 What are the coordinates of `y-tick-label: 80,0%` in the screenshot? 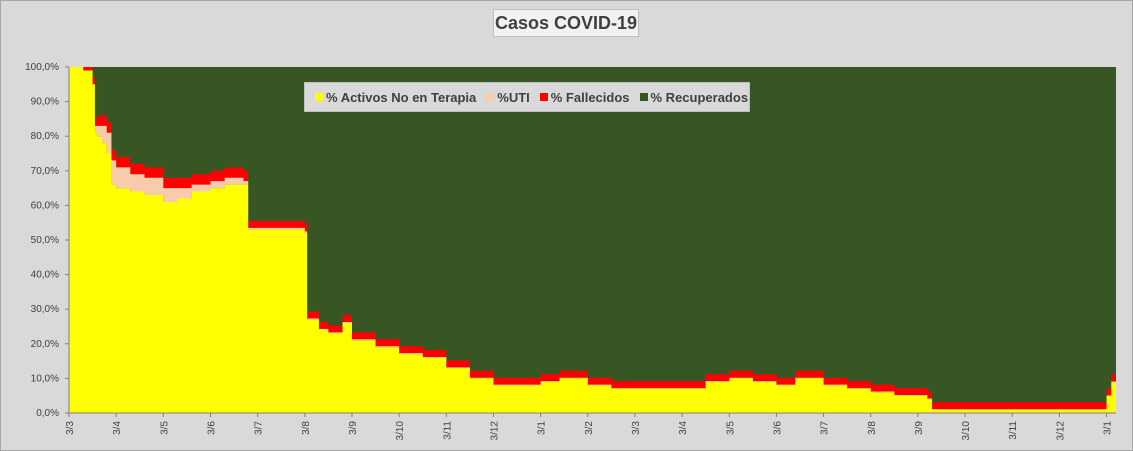 It's located at (45, 136).